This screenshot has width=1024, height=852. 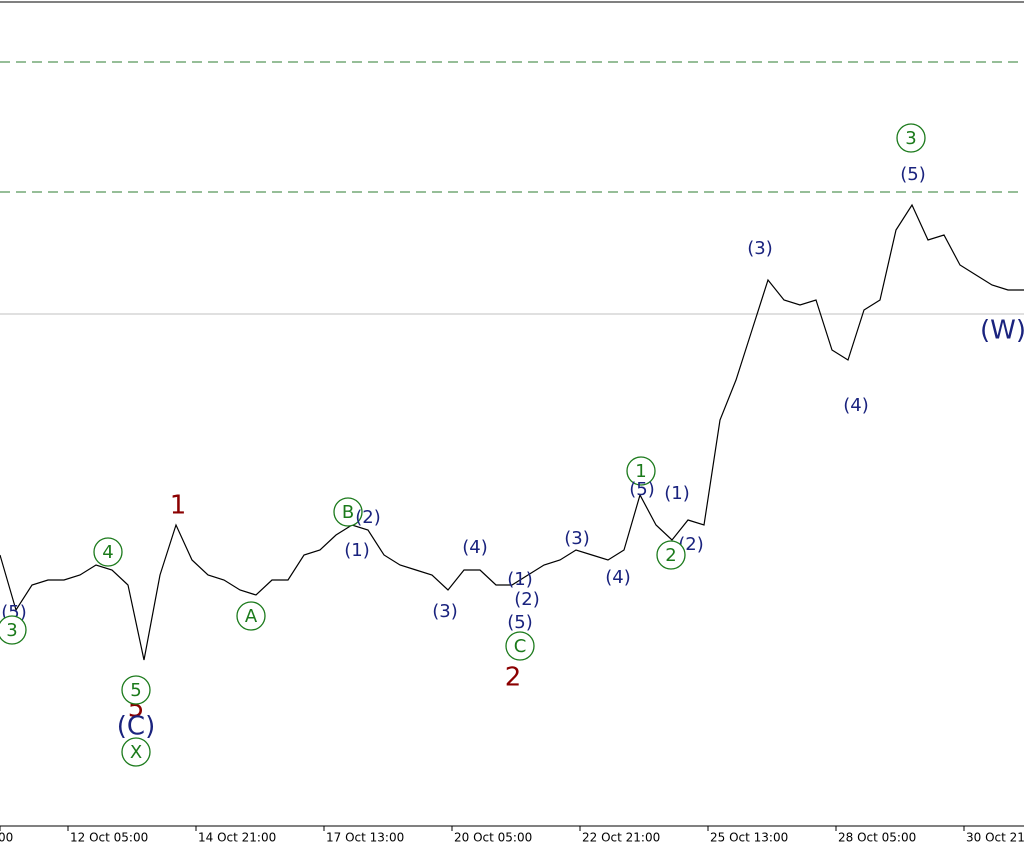 What do you see at coordinates (6, 838) in the screenshot?
I see `x-tick-label: 00` at bounding box center [6, 838].